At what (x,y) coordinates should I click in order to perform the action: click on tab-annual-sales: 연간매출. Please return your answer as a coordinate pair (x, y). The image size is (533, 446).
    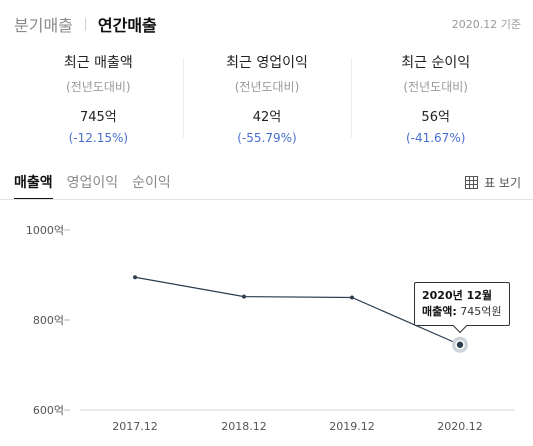
    Looking at the image, I should click on (127, 25).